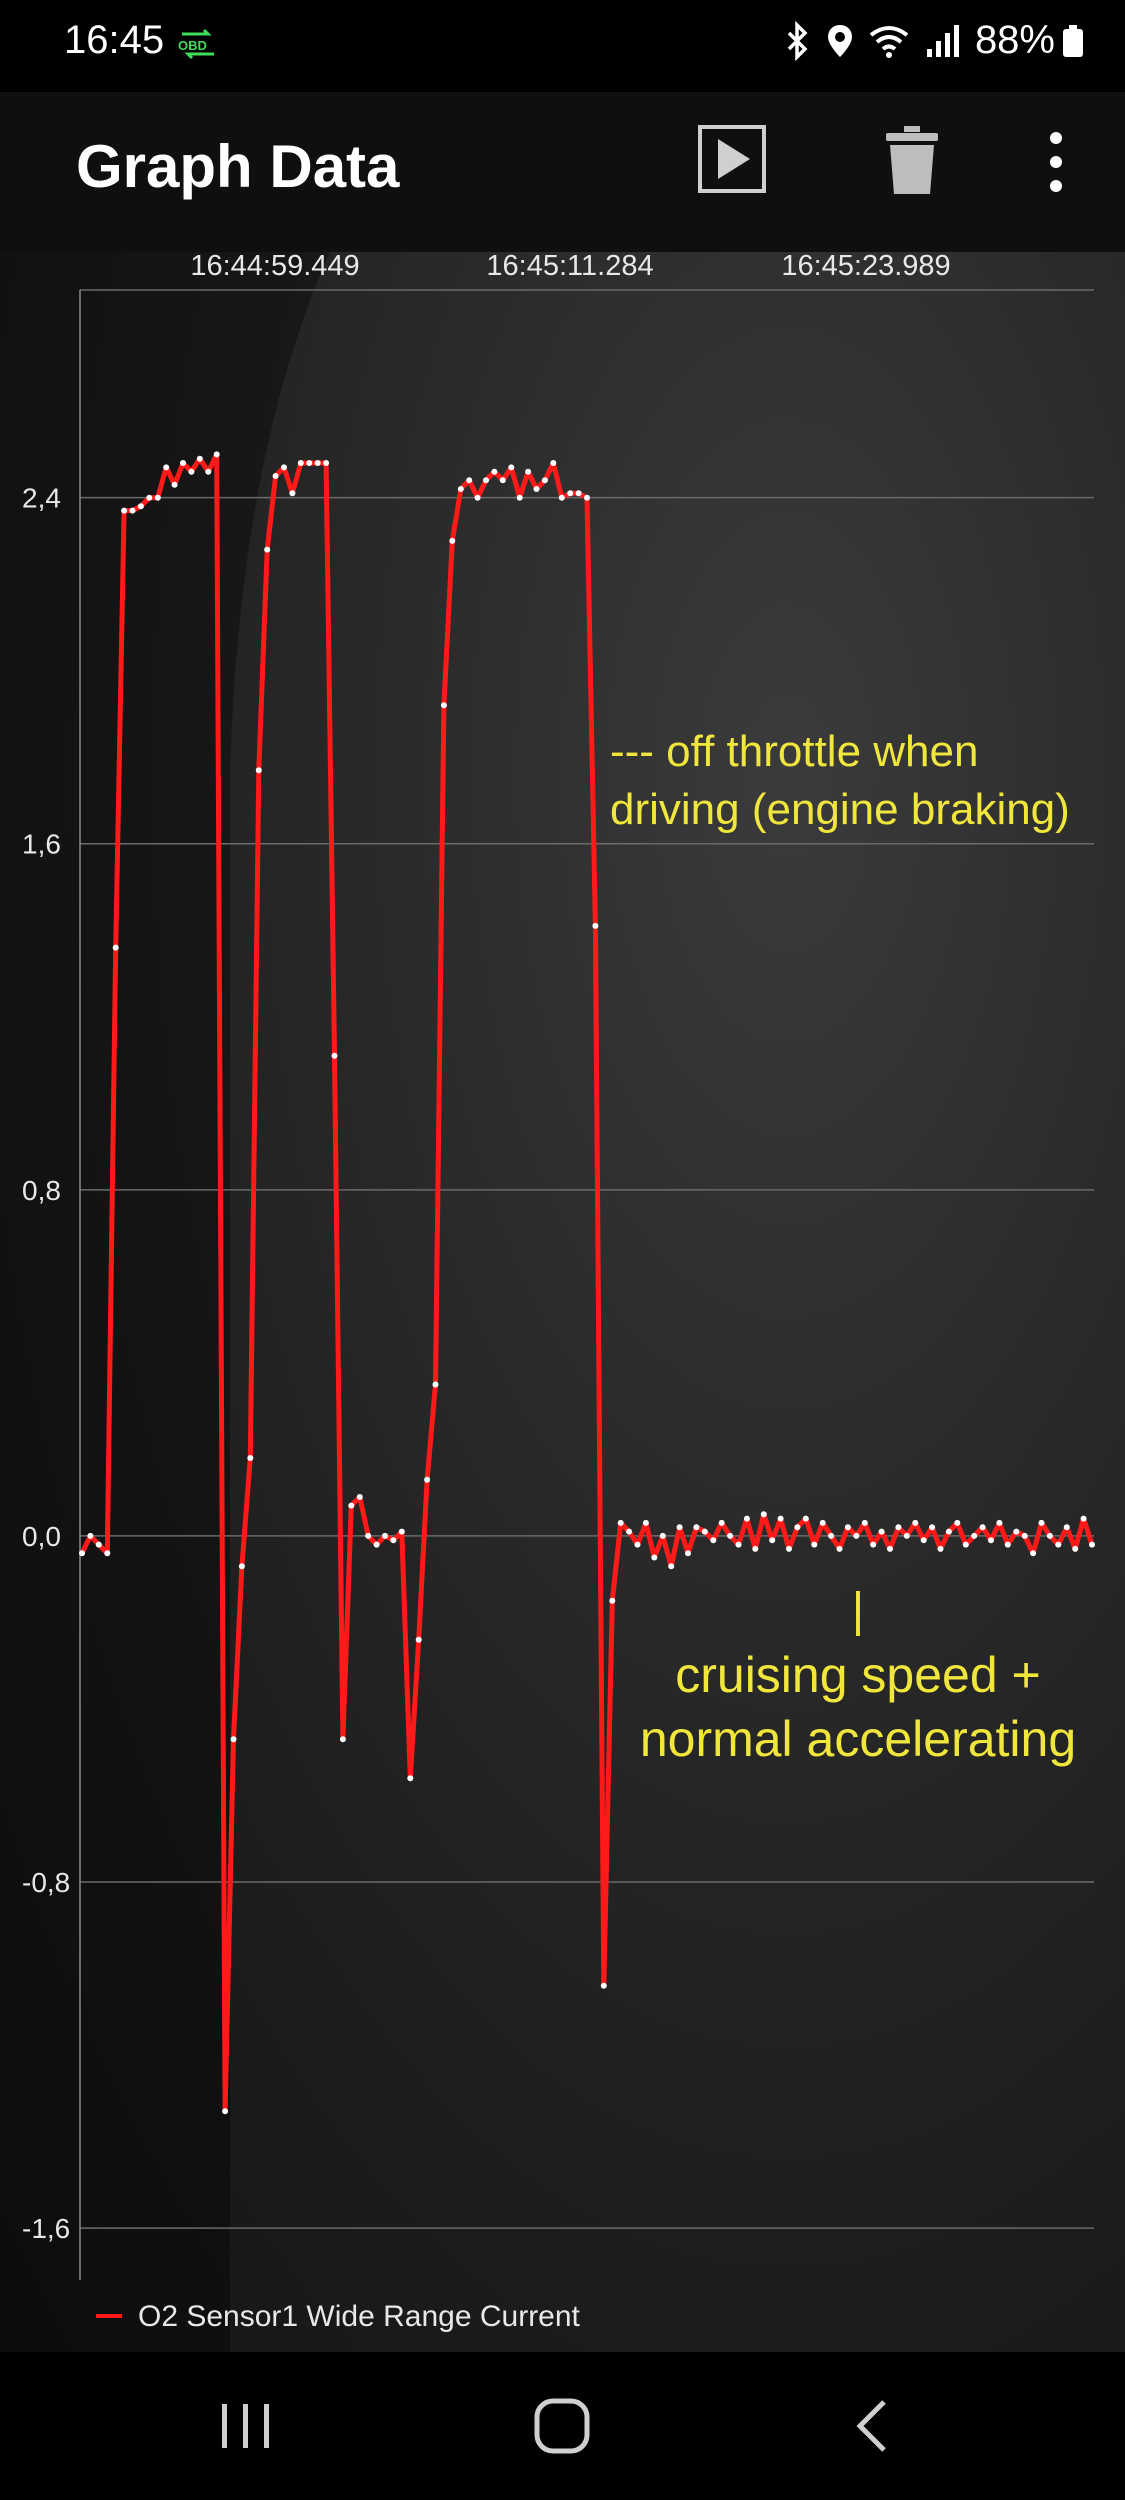 The width and height of the screenshot is (1125, 2500). Describe the element at coordinates (1056, 162) in the screenshot. I see `more-vert-icon` at that location.